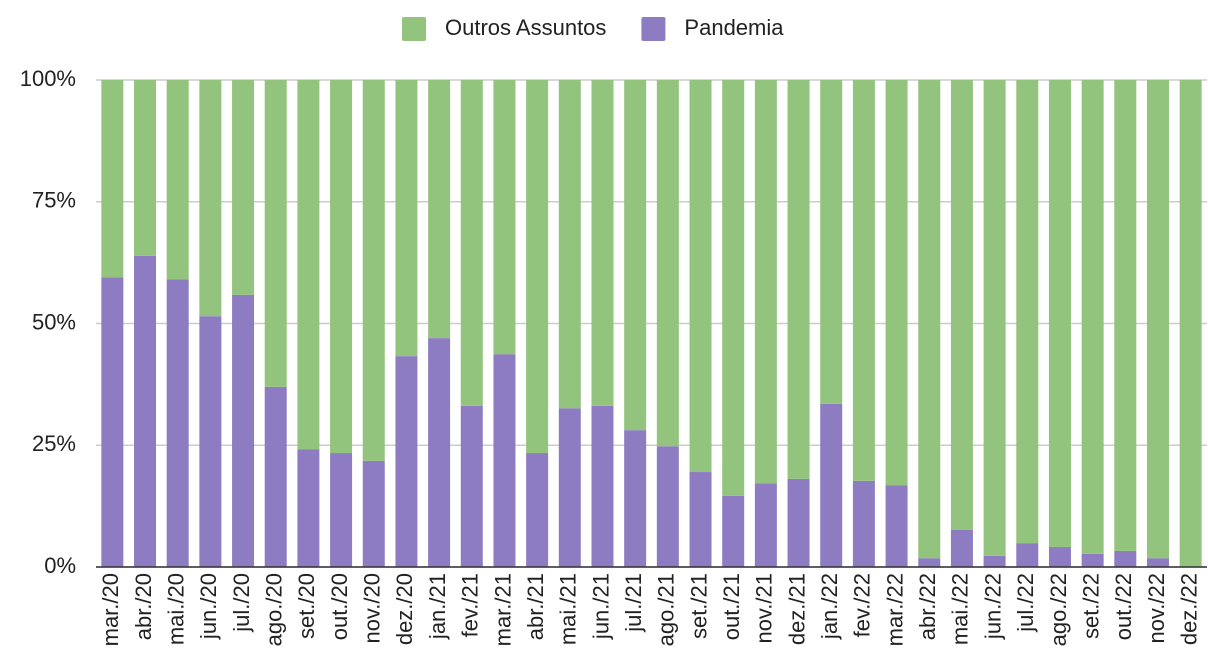  I want to click on x-tick-label: abr./22, so click(927, 606).